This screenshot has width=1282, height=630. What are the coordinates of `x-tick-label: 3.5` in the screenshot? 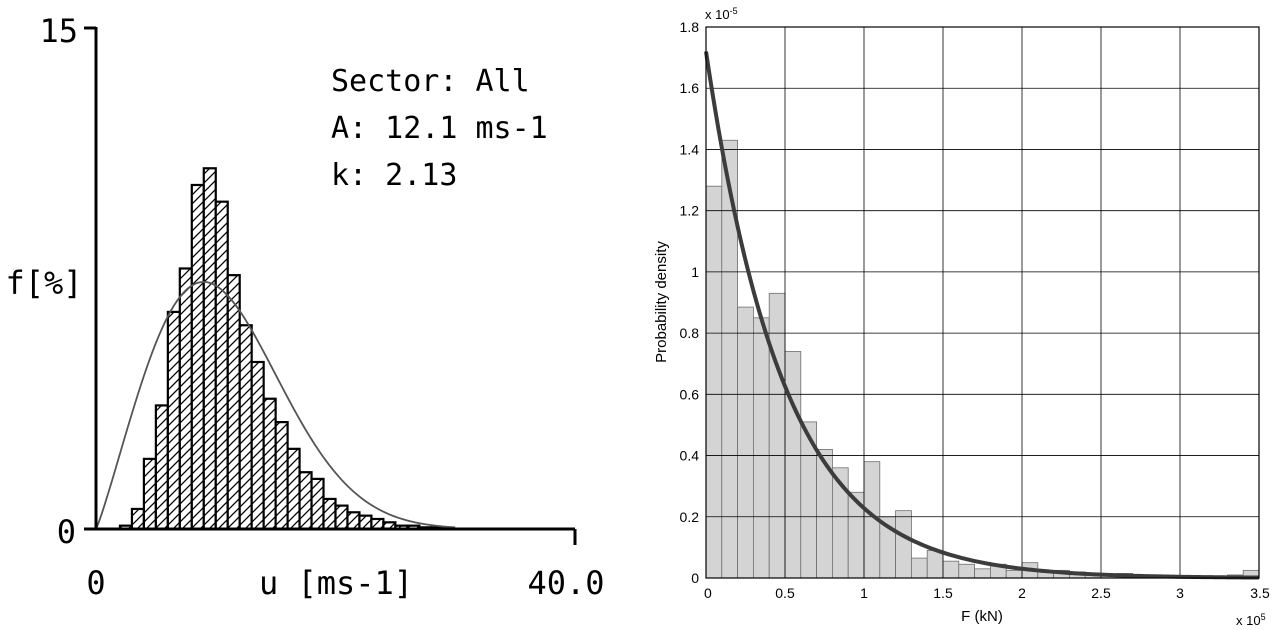 It's located at (1260, 593).